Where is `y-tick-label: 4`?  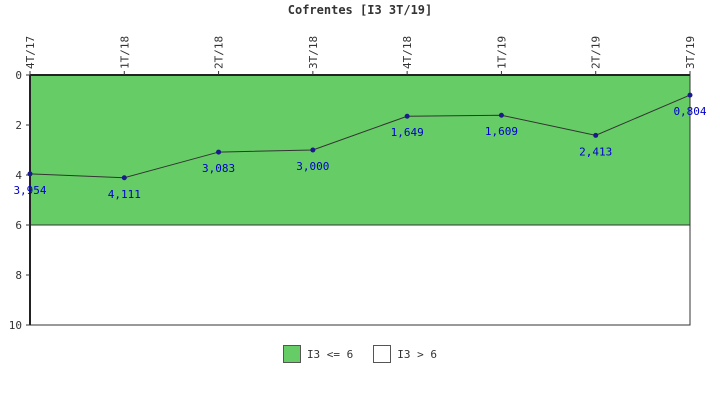
y-tick-label: 4 is located at coordinates (18, 175).